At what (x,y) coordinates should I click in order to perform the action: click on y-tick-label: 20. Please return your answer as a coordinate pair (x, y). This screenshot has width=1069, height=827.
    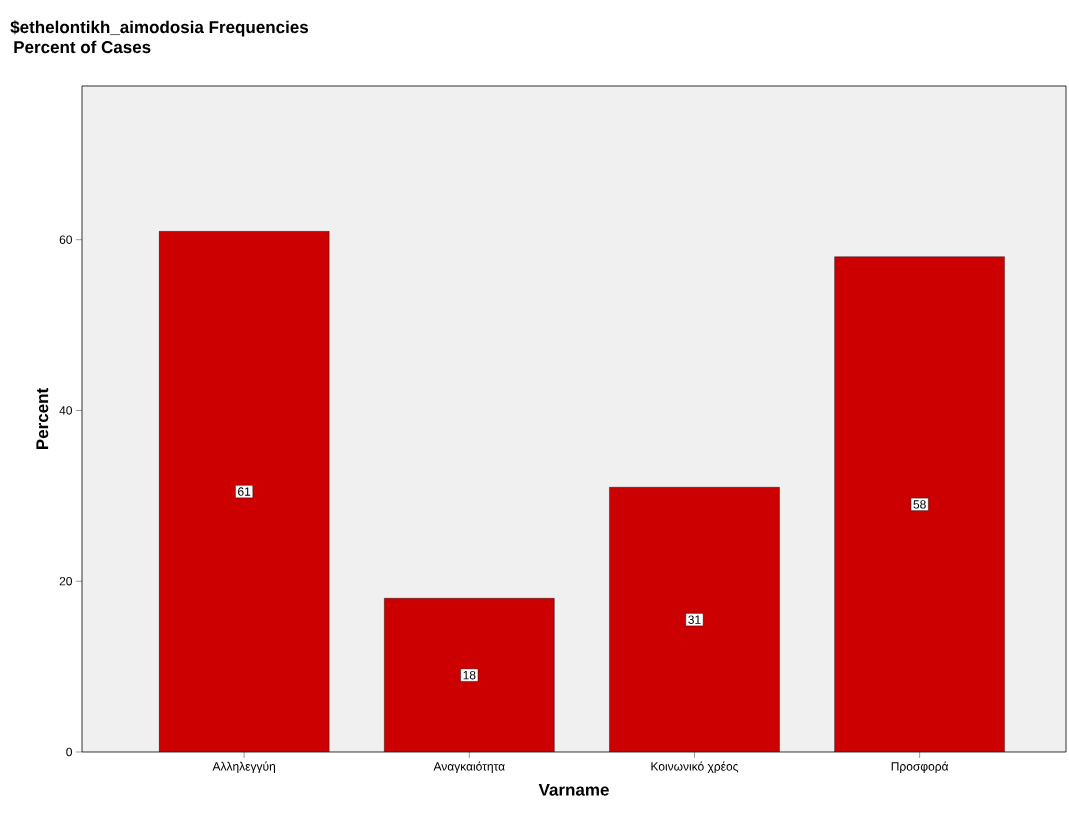
    Looking at the image, I should click on (66, 581).